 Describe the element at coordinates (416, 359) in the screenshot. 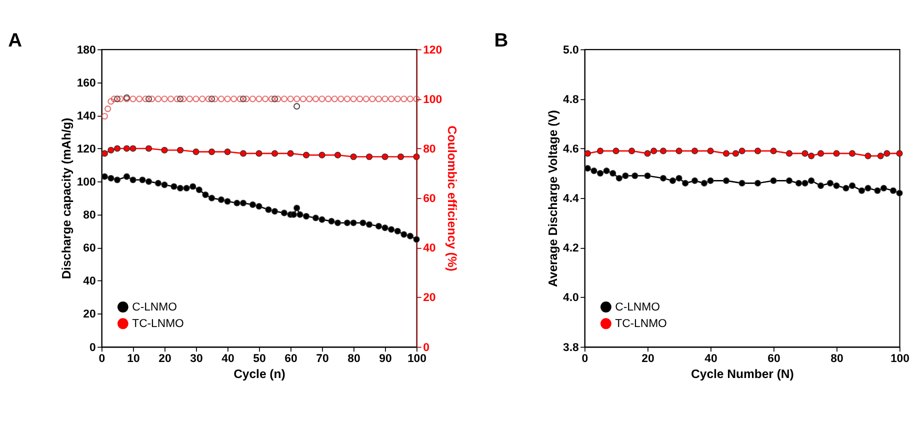

I see `x-tick-label: 100` at that location.